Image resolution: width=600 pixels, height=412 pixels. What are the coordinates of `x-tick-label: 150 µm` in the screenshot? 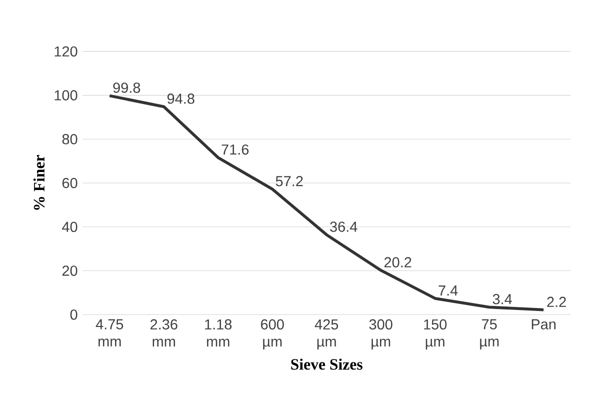 It's located at (435, 334).